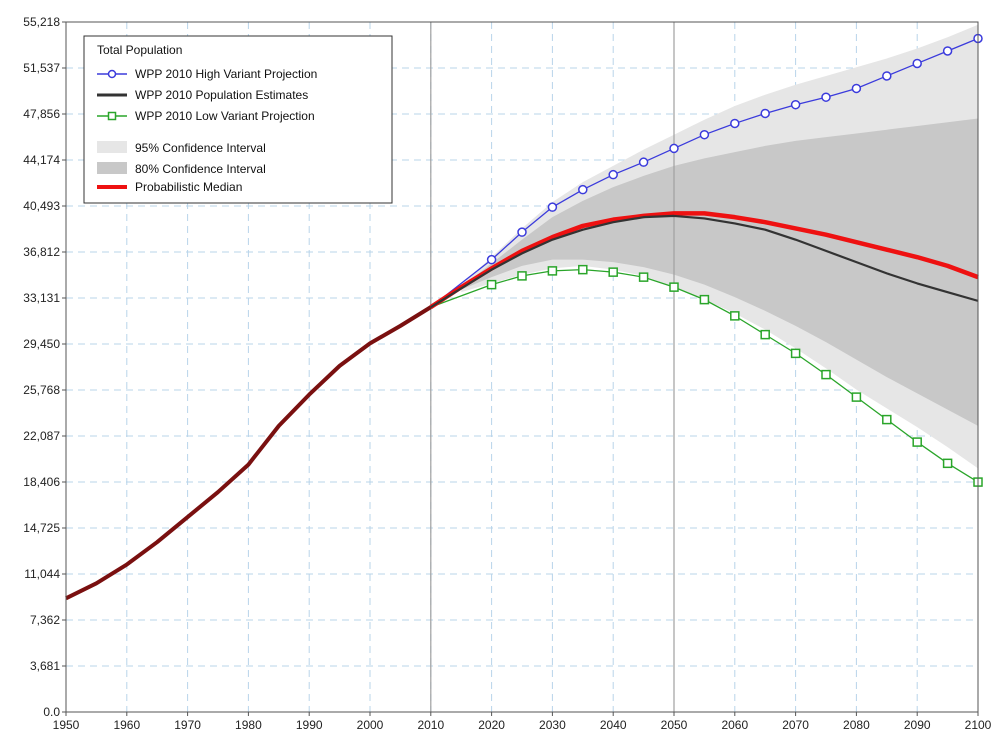 The width and height of the screenshot is (993, 733). I want to click on y-tick-label: 22,087, so click(41, 436).